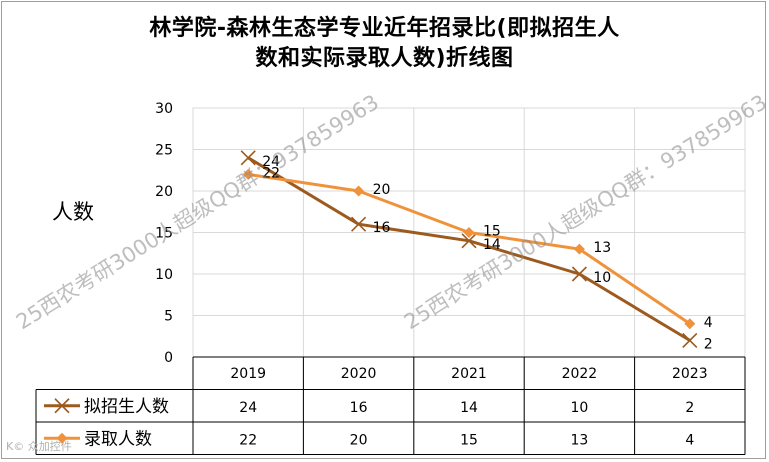 The width and height of the screenshot is (769, 462). I want to click on y-axis-label: 人数, so click(73, 212).